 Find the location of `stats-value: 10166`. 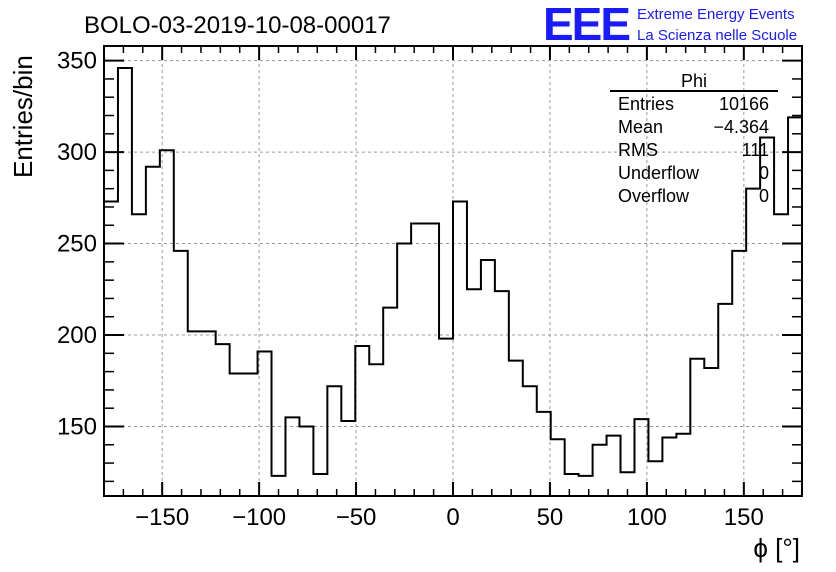

stats-value: 10166 is located at coordinates (744, 104).